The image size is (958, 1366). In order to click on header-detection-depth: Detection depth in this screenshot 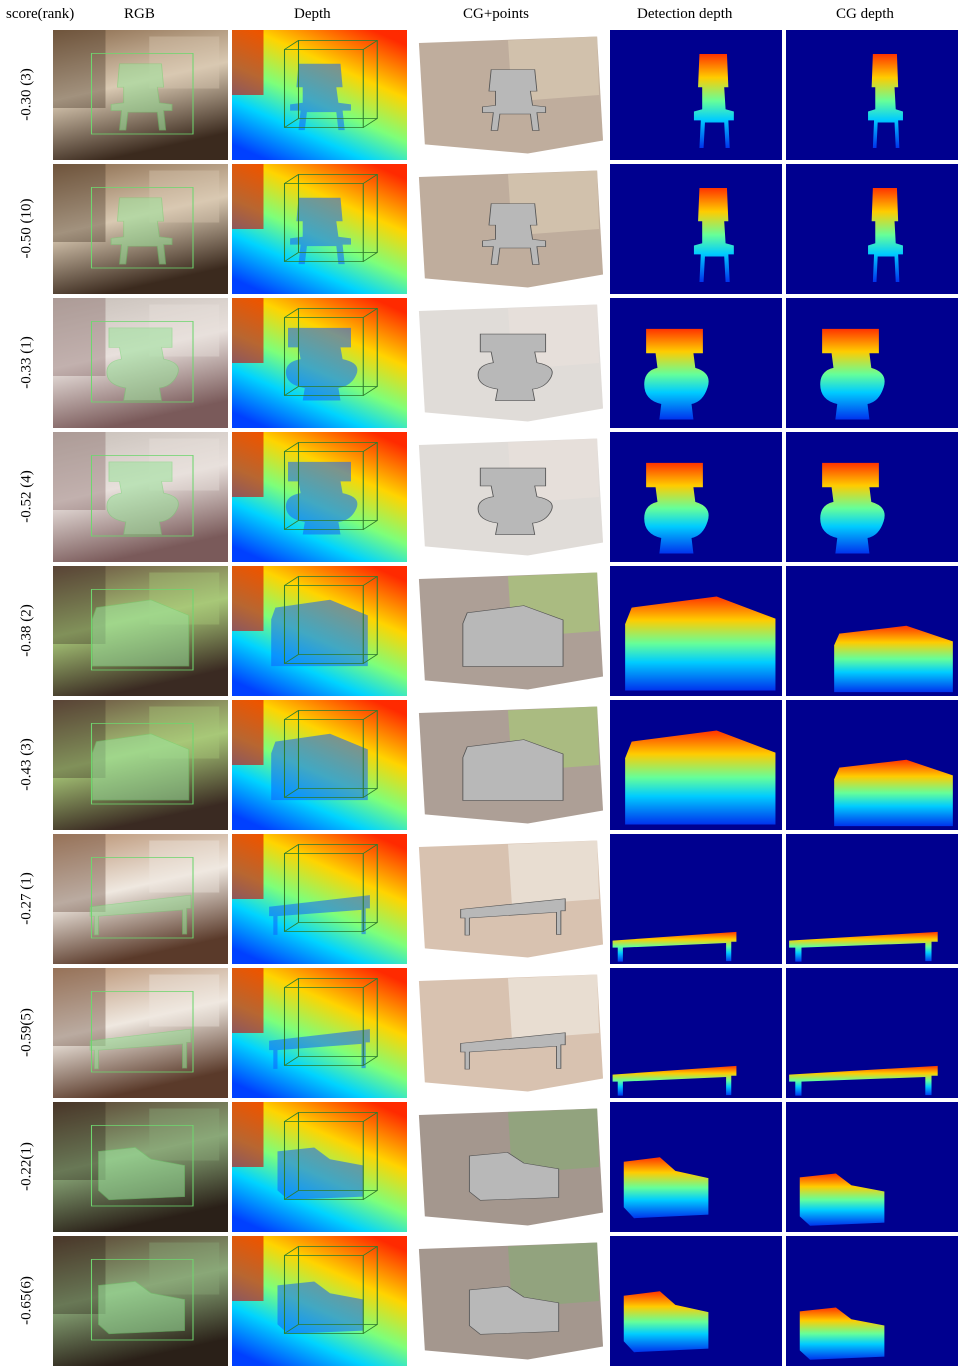, I will do `click(685, 14)`.